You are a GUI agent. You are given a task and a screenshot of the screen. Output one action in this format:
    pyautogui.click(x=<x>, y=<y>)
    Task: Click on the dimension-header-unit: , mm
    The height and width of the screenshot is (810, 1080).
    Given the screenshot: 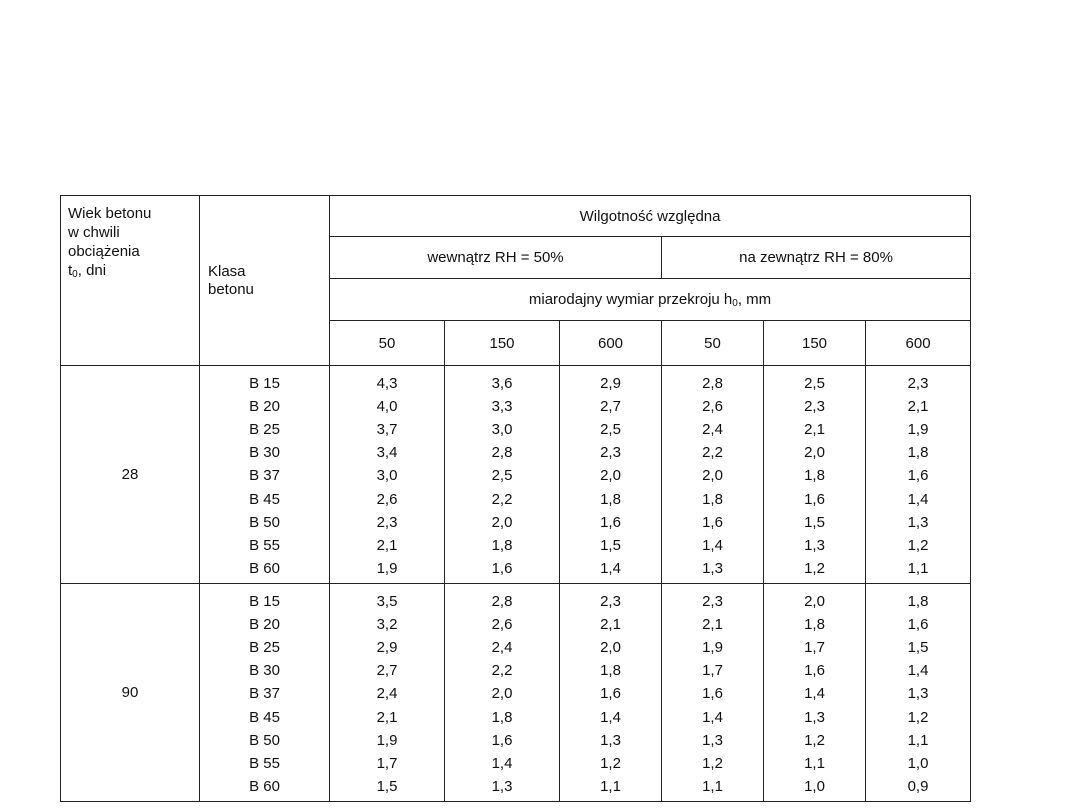 What is the action you would take?
    pyautogui.click(x=754, y=299)
    